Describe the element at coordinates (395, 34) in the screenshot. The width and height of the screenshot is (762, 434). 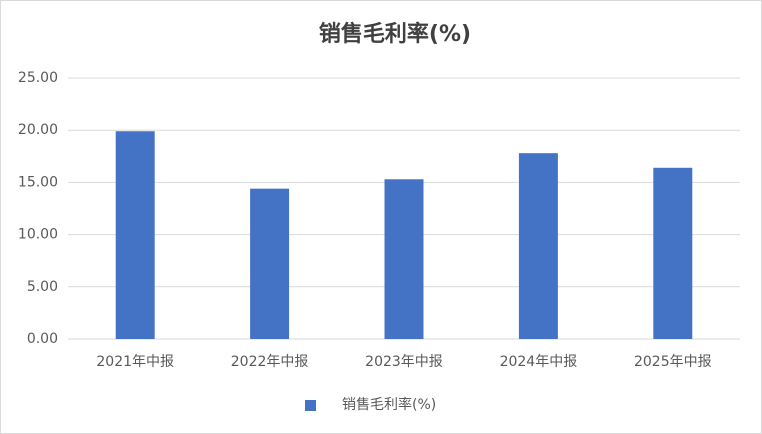
I see `chart-title: 销售毛利率(%)` at that location.